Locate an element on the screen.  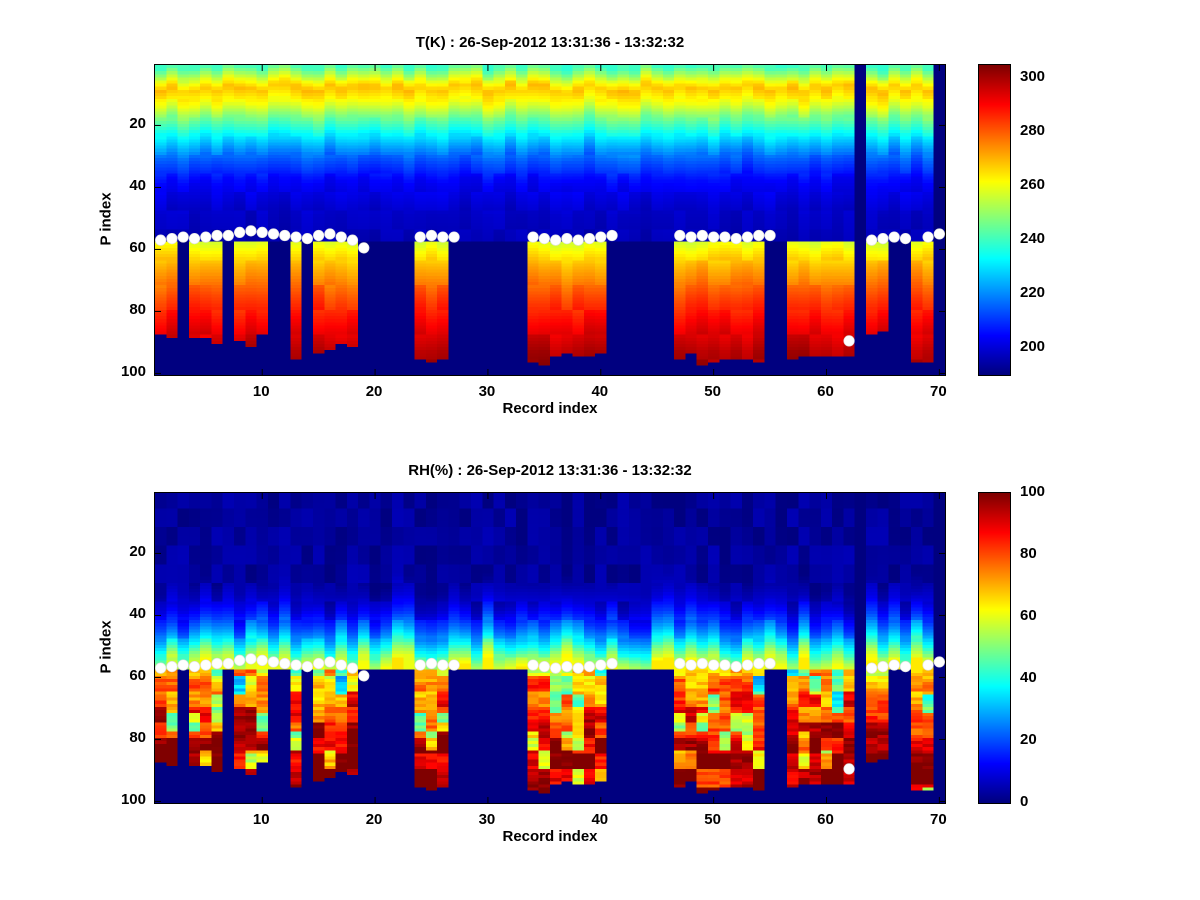
humidity-colorbar-canvas is located at coordinates (994, 648).